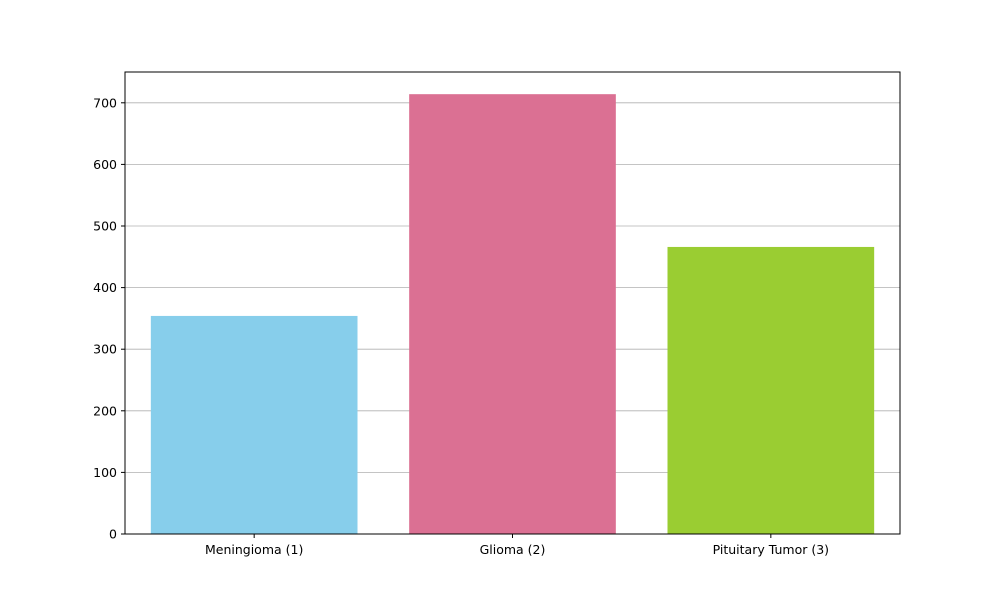 This screenshot has height=600, width=1000. Describe the element at coordinates (105, 226) in the screenshot. I see `y-tick-label: 500` at that location.